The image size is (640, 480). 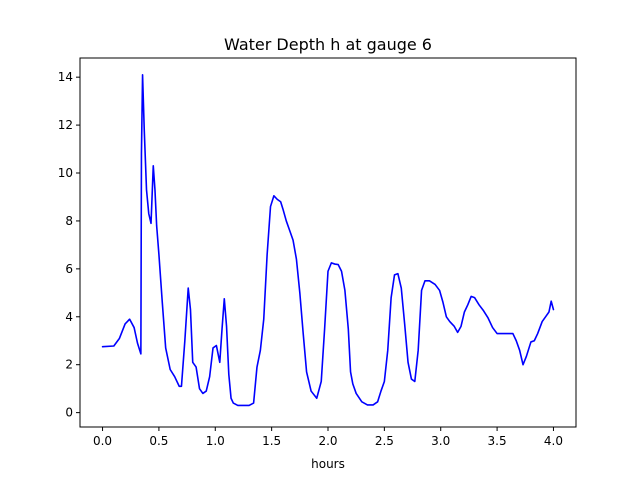 I want to click on x-tick-label: 3.0, so click(x=440, y=441).